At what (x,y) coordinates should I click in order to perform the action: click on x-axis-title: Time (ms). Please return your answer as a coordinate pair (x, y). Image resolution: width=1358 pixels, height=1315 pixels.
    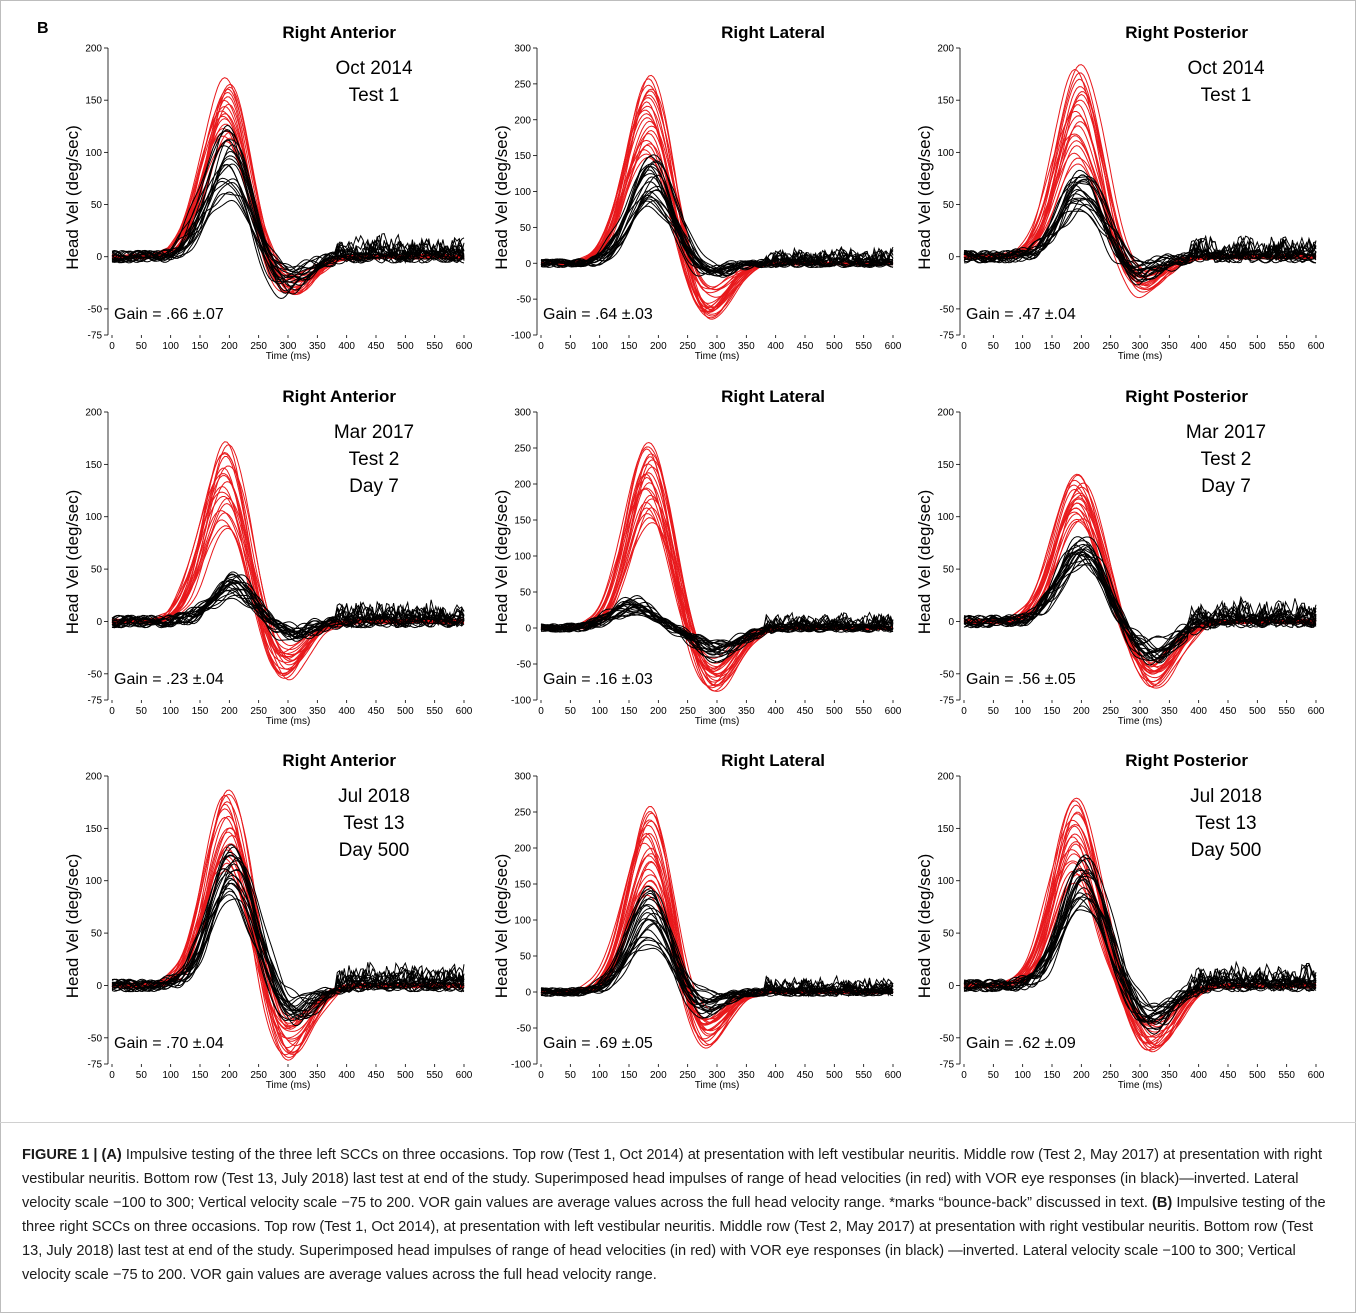
    Looking at the image, I should click on (1140, 1085).